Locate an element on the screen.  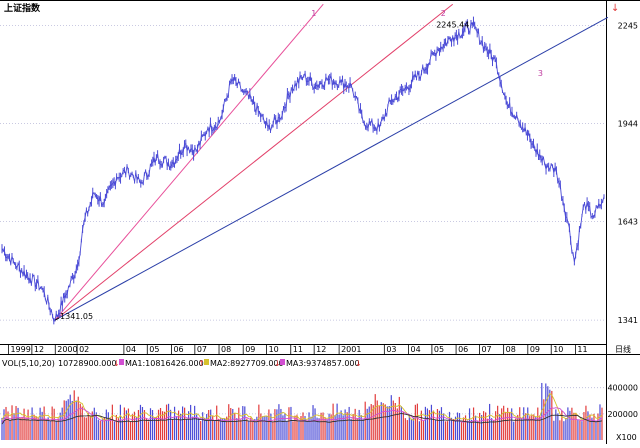
ma2-swatch is located at coordinates (206, 362).